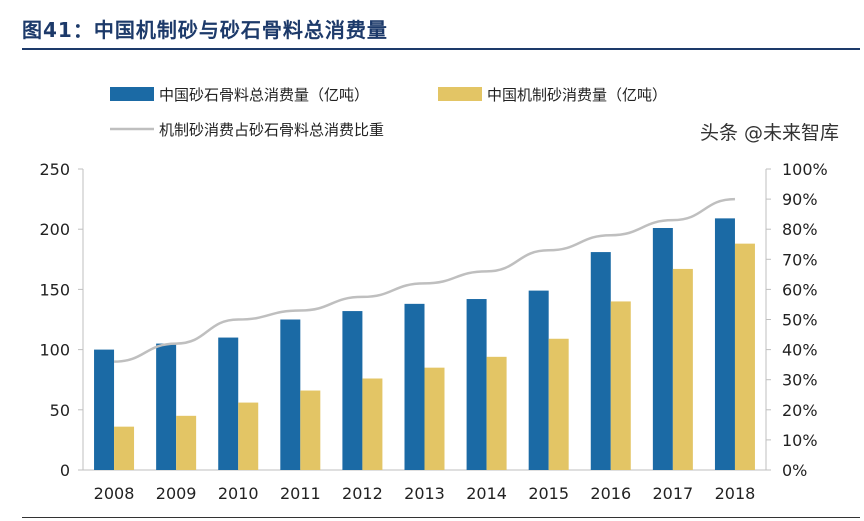  Describe the element at coordinates (166, 406) in the screenshot. I see `bar-total-2009` at that location.